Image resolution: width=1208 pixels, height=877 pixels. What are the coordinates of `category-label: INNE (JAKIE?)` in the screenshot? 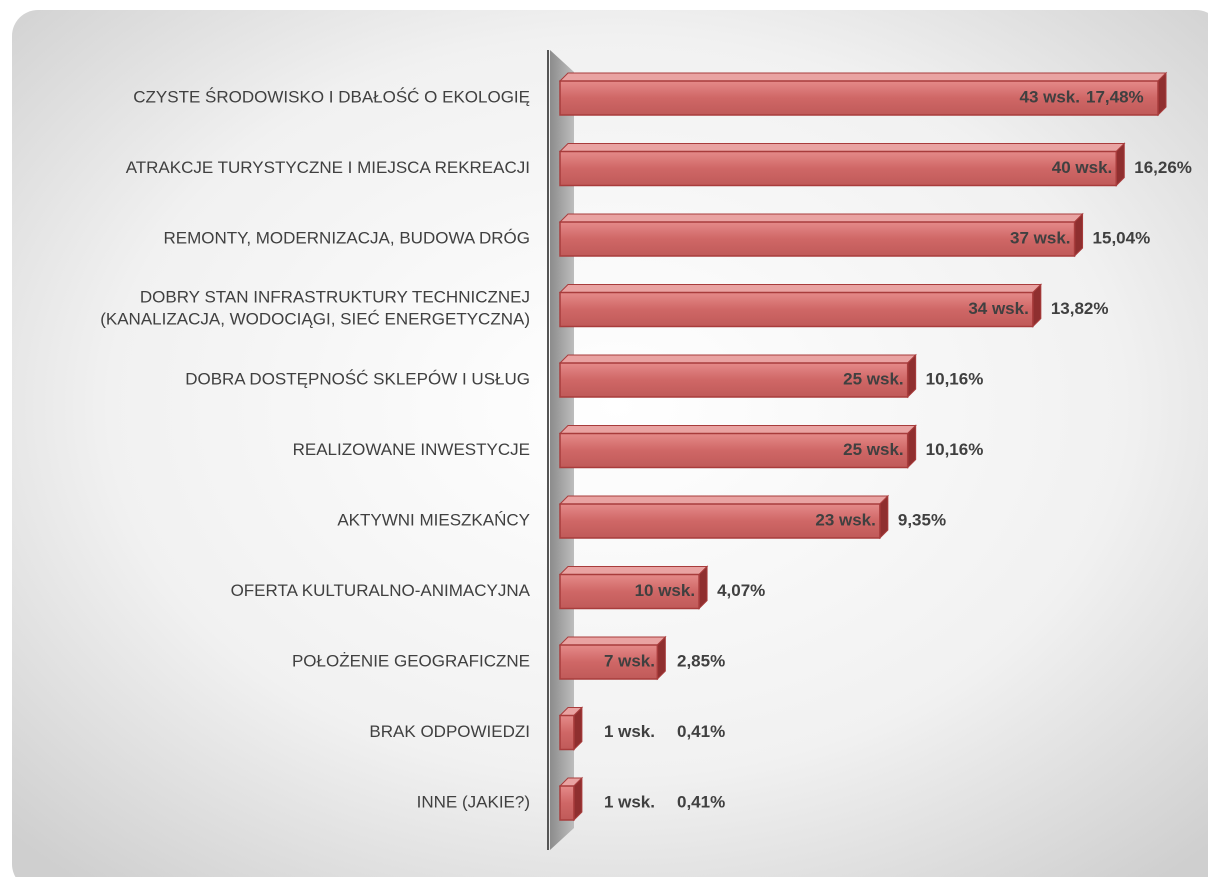 It's located at (473, 801).